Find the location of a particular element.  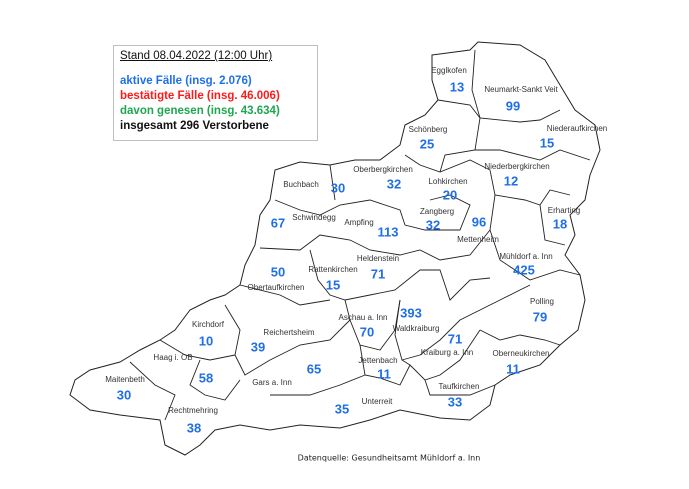

municipality-name: Unterreit is located at coordinates (377, 401).